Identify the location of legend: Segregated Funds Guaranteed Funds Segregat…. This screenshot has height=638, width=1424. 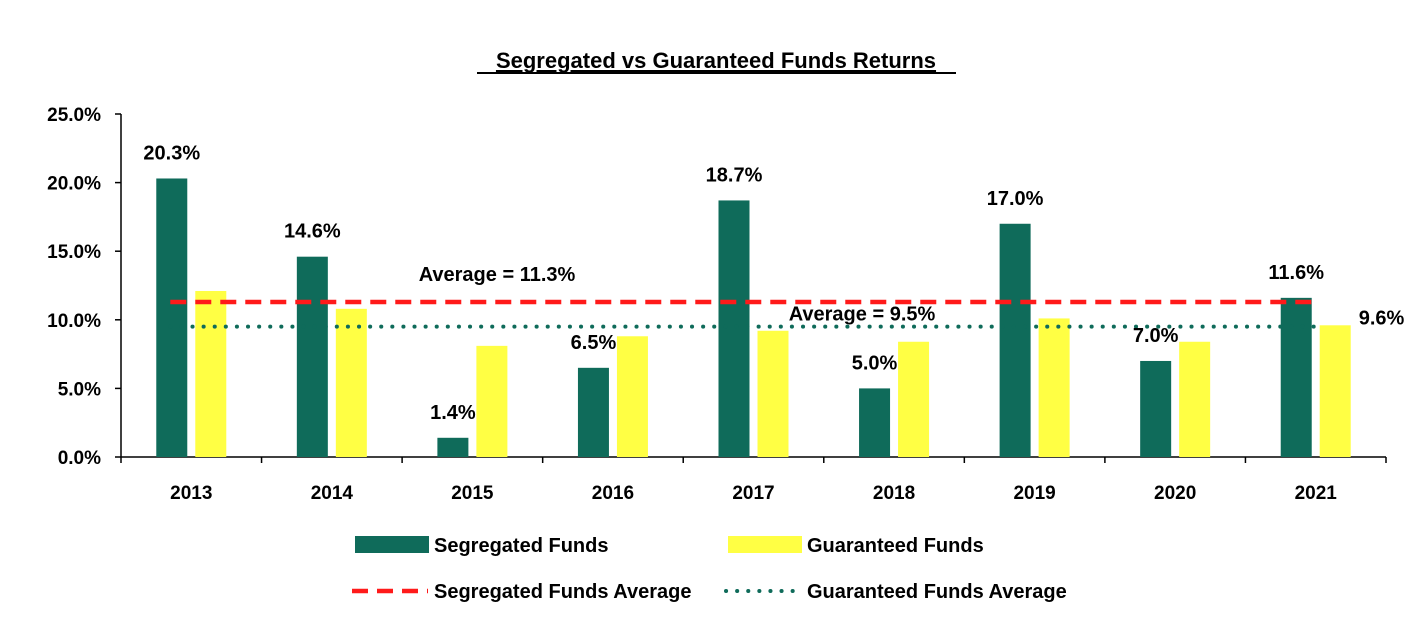
(709, 569).